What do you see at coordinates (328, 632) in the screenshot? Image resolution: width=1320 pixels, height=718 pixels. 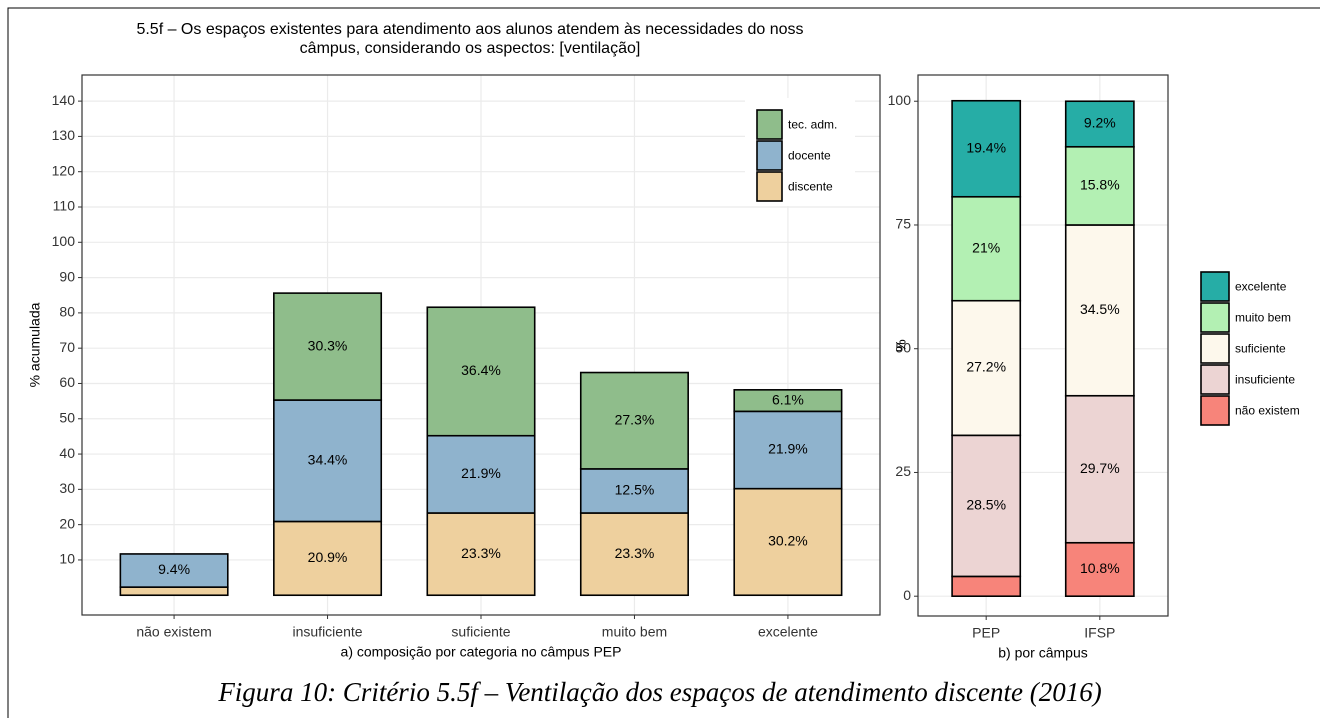 I see `x-tick-label: insuficiente` at bounding box center [328, 632].